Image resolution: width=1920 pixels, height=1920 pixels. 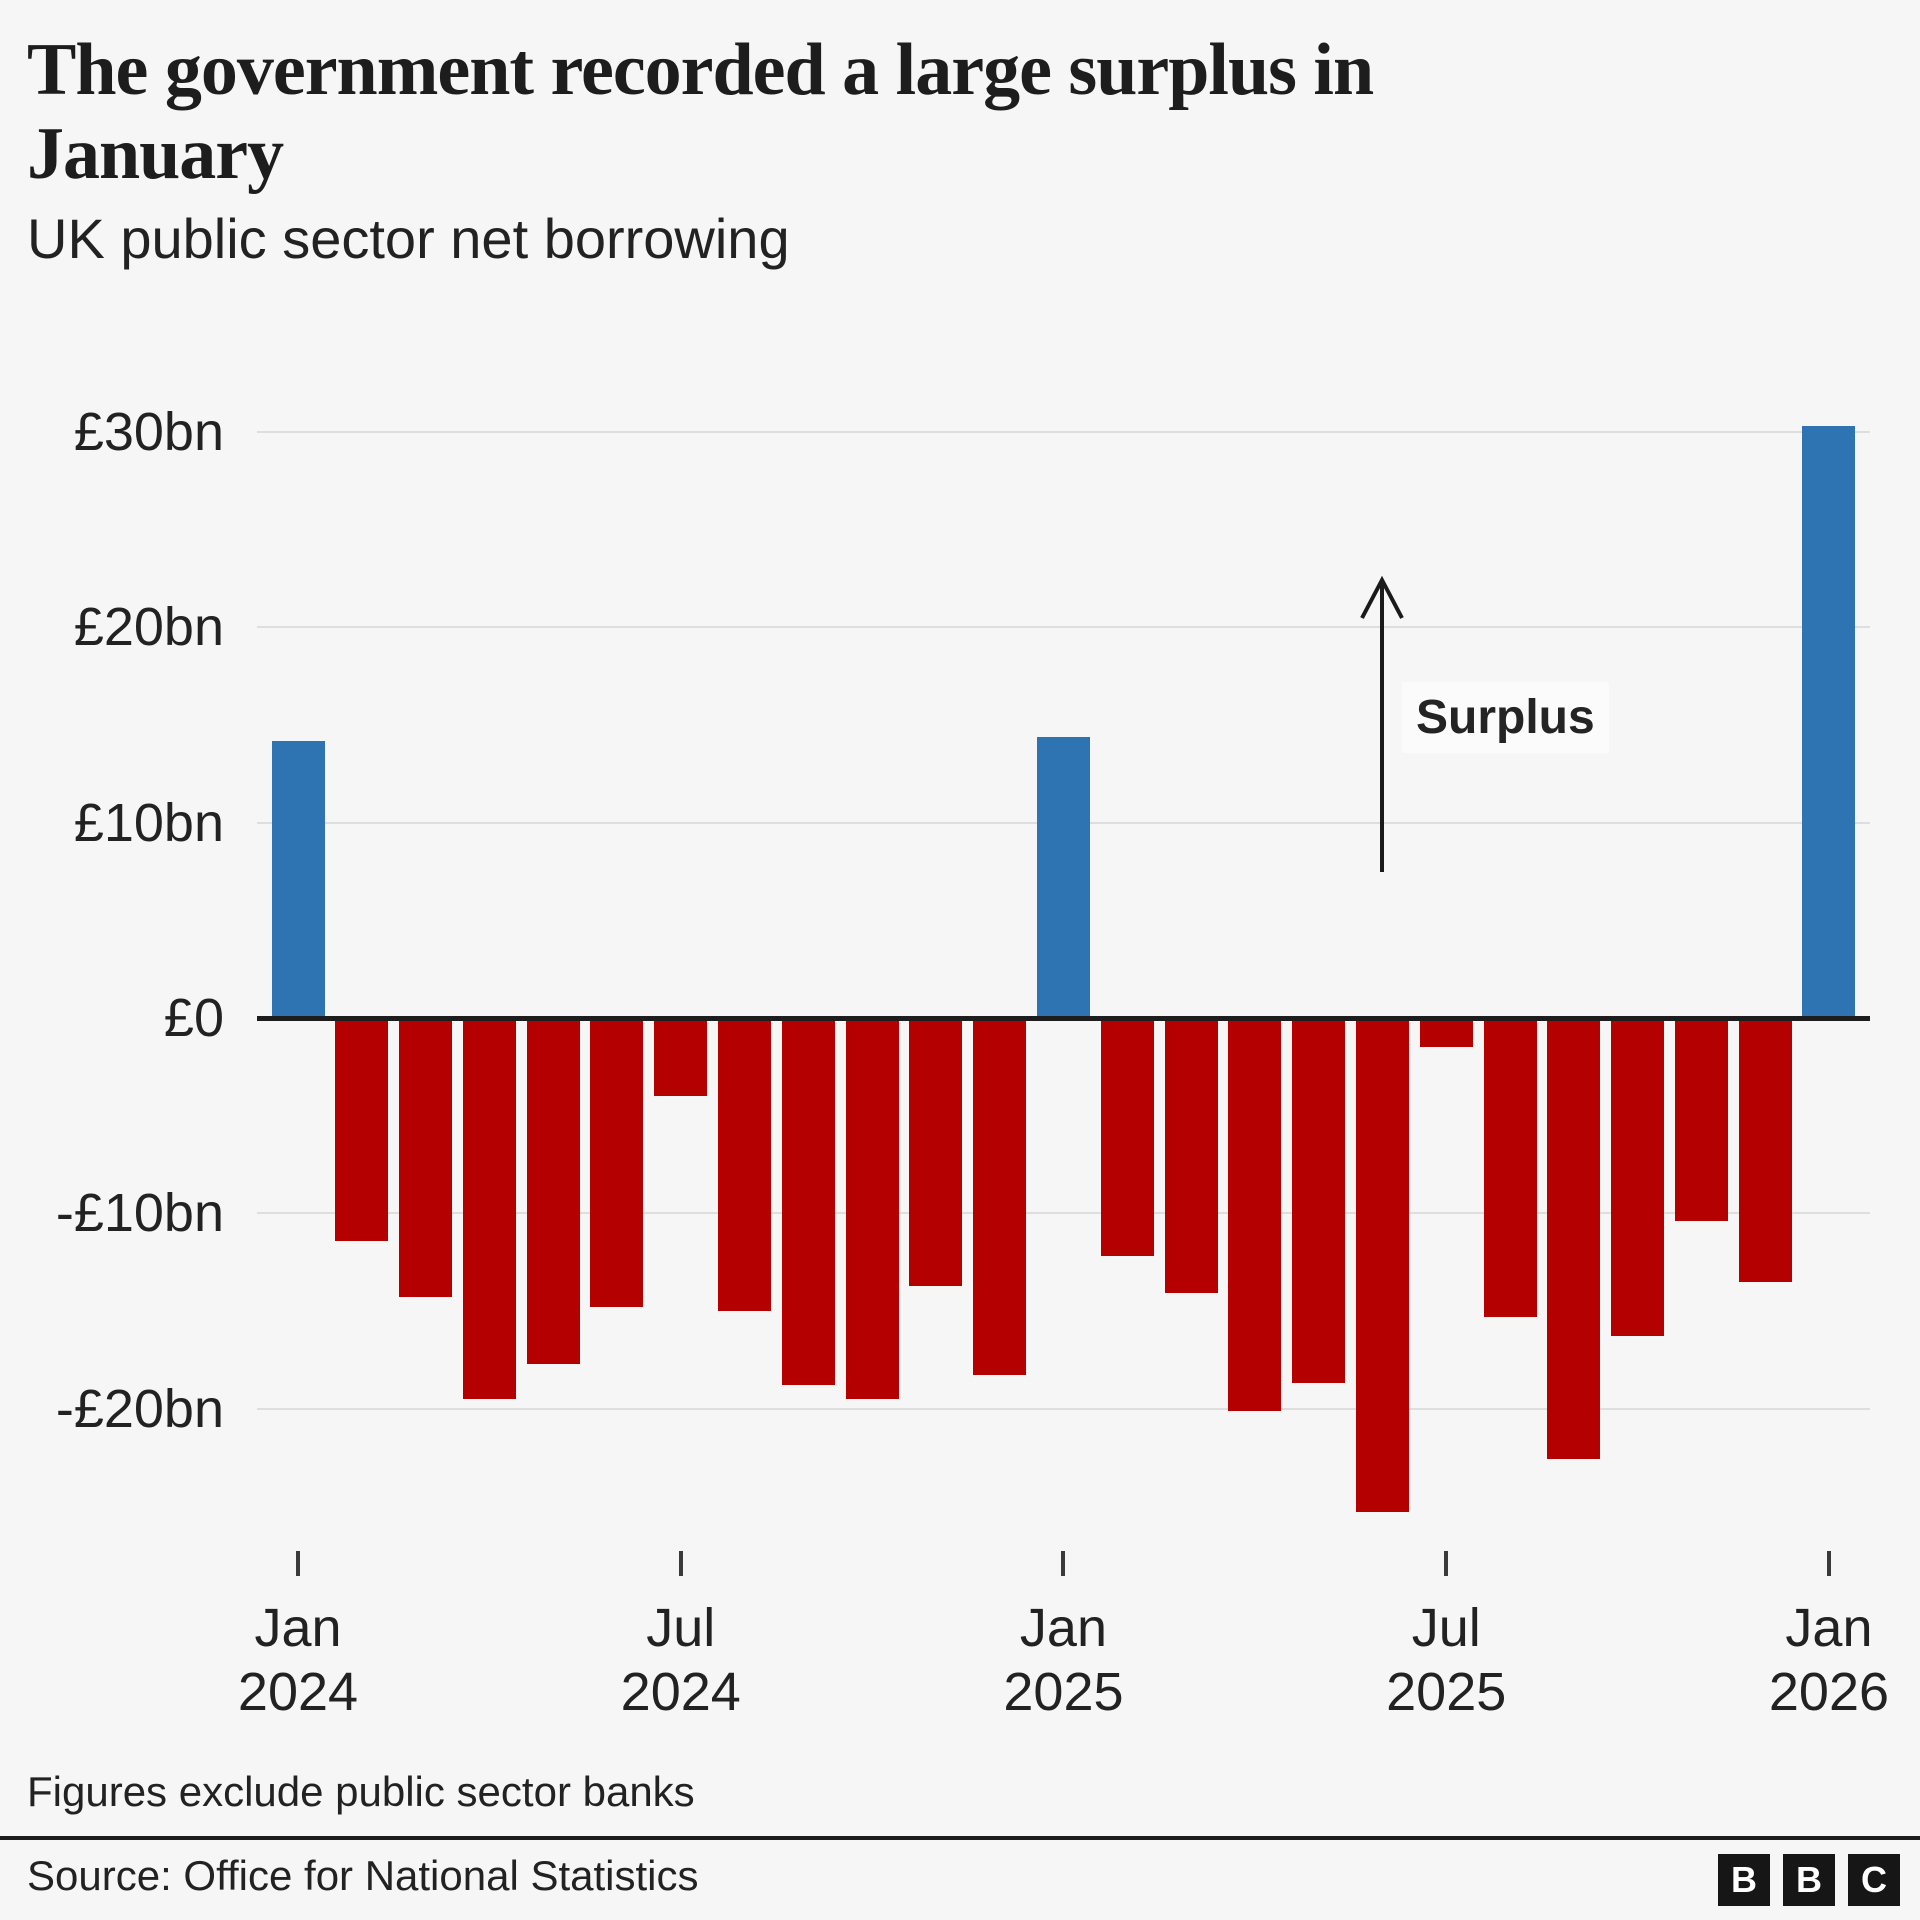 What do you see at coordinates (1828, 1563) in the screenshot?
I see `x-tick-jan-2026` at bounding box center [1828, 1563].